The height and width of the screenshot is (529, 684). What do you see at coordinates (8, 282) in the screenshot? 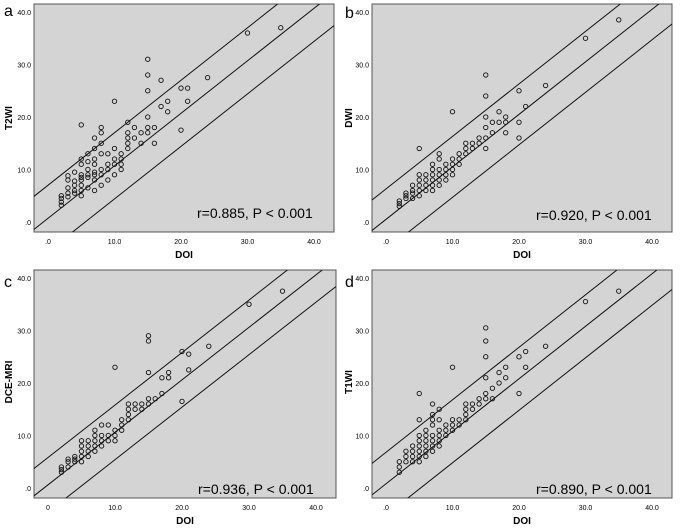
I see `panel-label-c: c` at bounding box center [8, 282].